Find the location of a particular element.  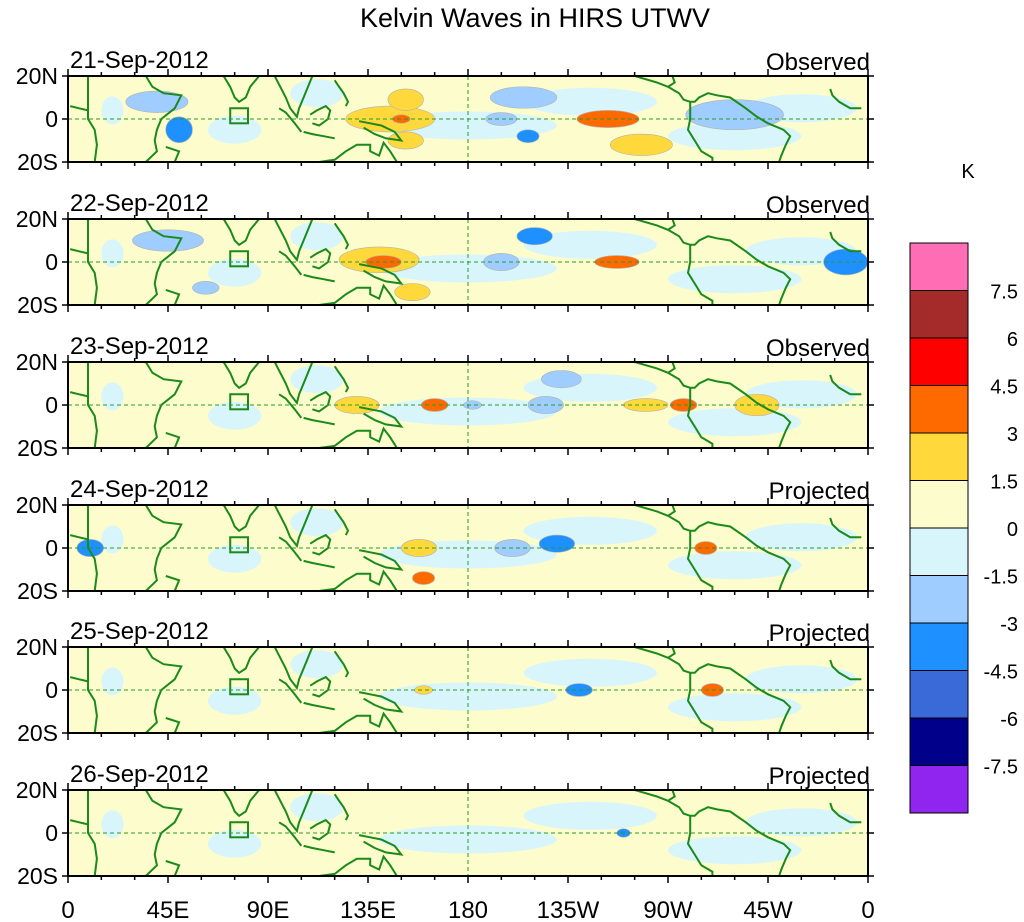

colorbar-unit-label: K is located at coordinates (968, 172).